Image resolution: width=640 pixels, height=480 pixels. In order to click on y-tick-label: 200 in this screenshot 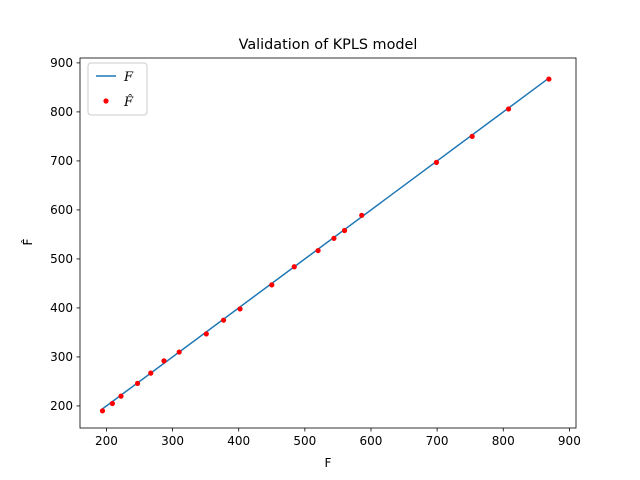, I will do `click(61, 406)`.